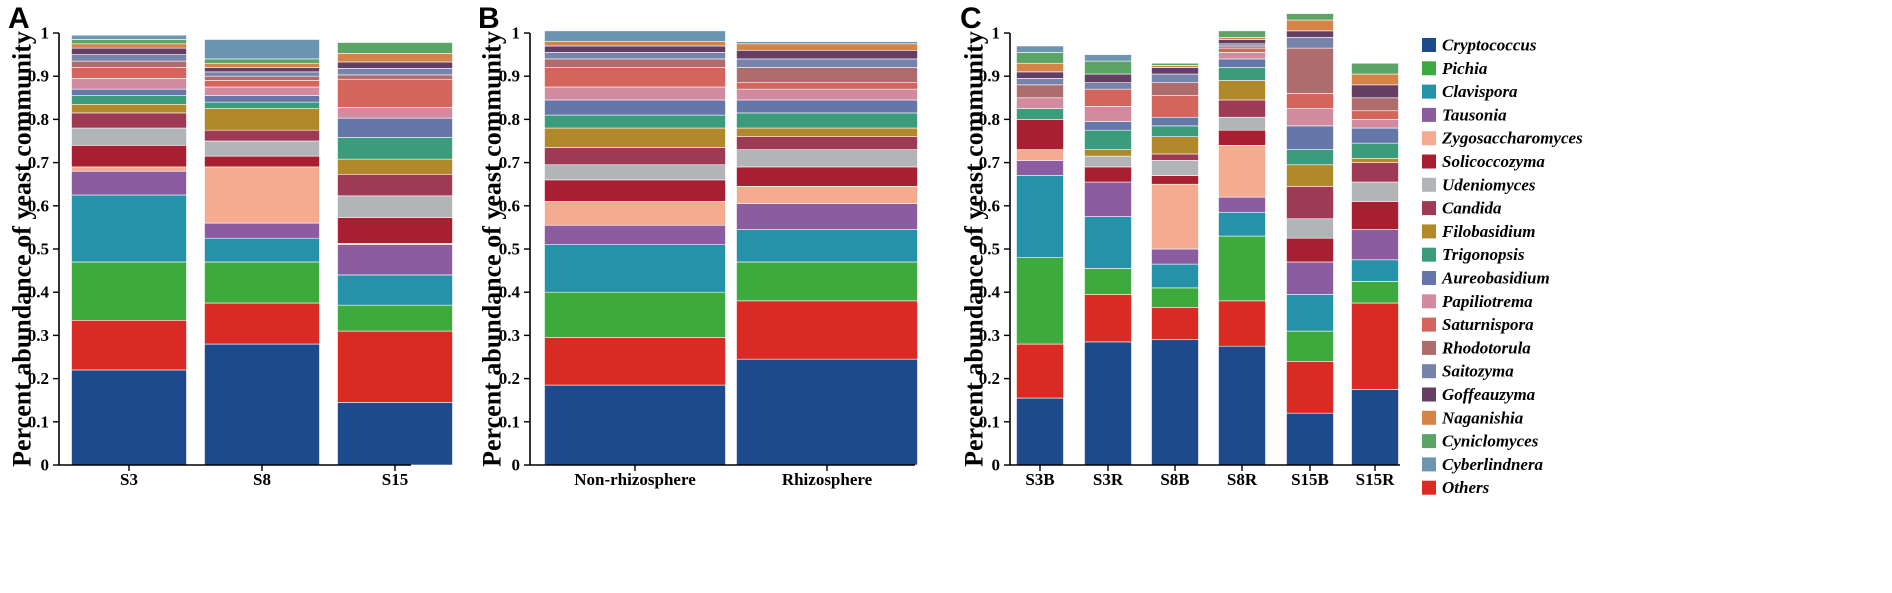 The image size is (1892, 593). Describe the element at coordinates (1489, 184) in the screenshot. I see `legend-label-udeniomyces: Udeniomyces` at that location.